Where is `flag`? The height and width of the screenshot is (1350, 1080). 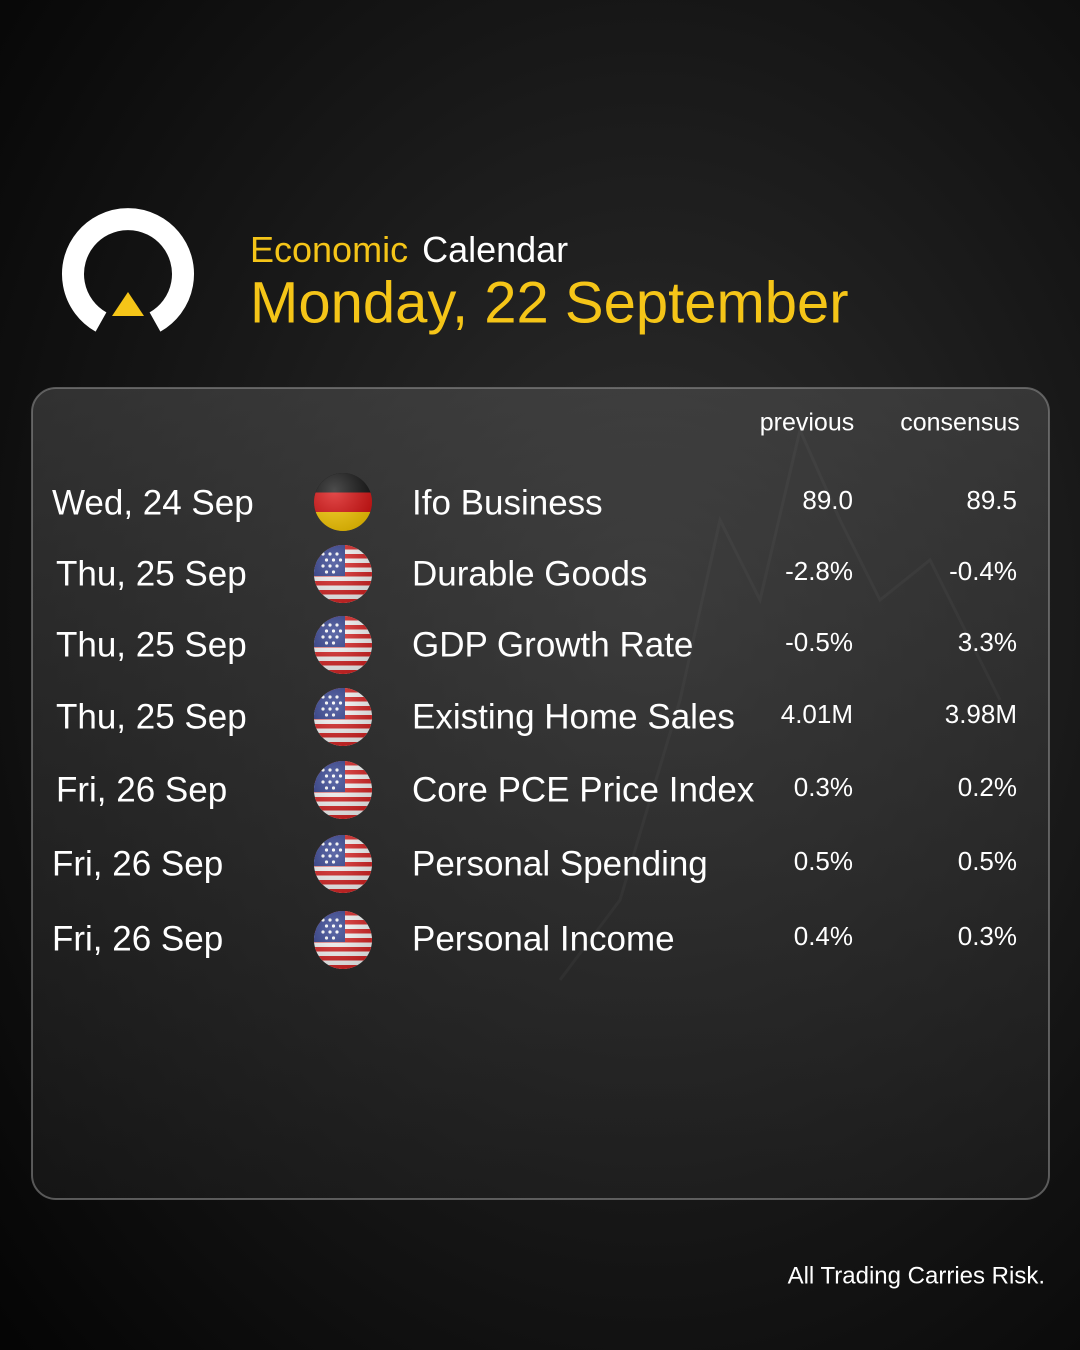
flag is located at coordinates (343, 502).